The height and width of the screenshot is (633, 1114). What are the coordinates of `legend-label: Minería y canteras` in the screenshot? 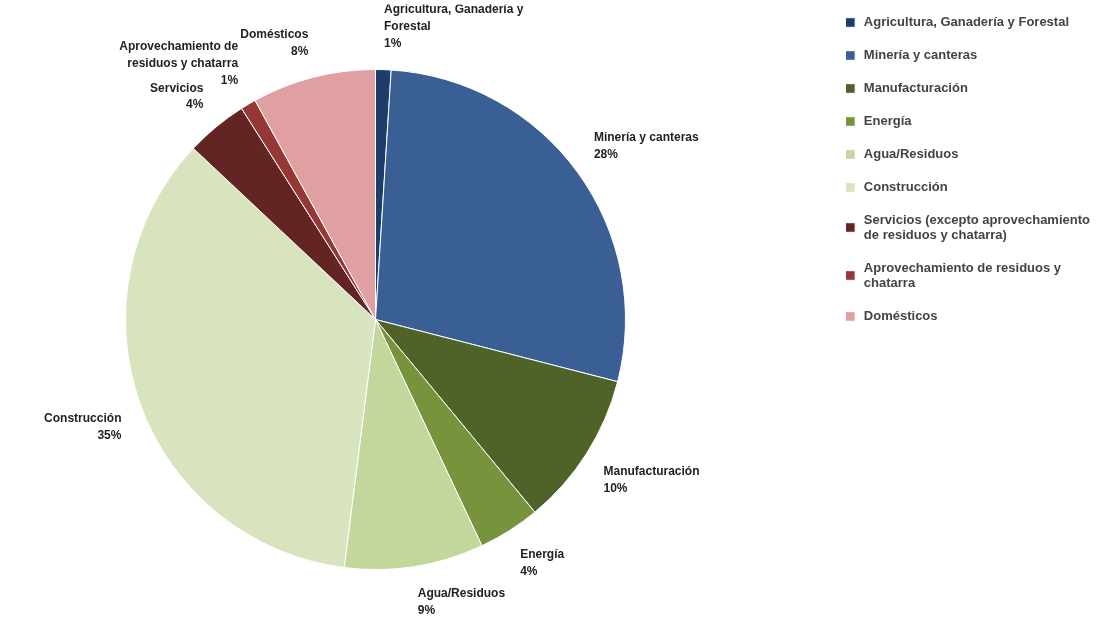 It's located at (920, 54).